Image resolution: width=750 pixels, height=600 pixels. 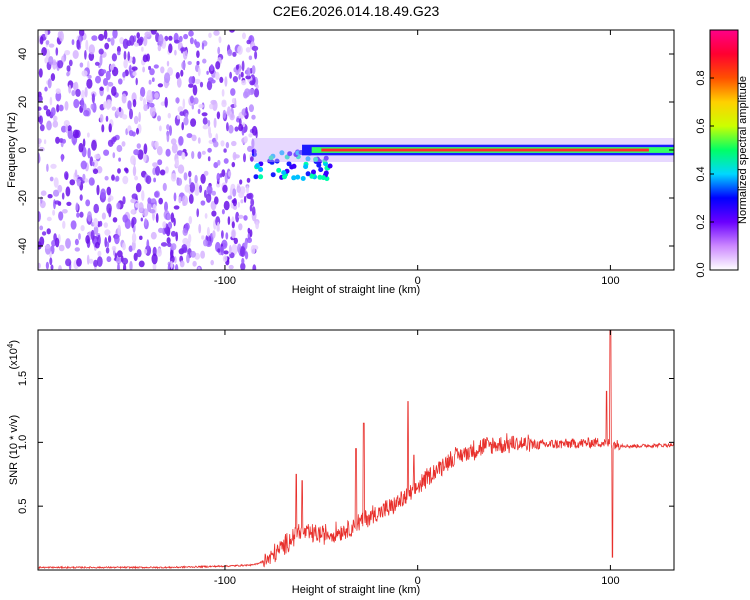 I want to click on snr-xlabel: Height of straight line (km), so click(x=356, y=590).